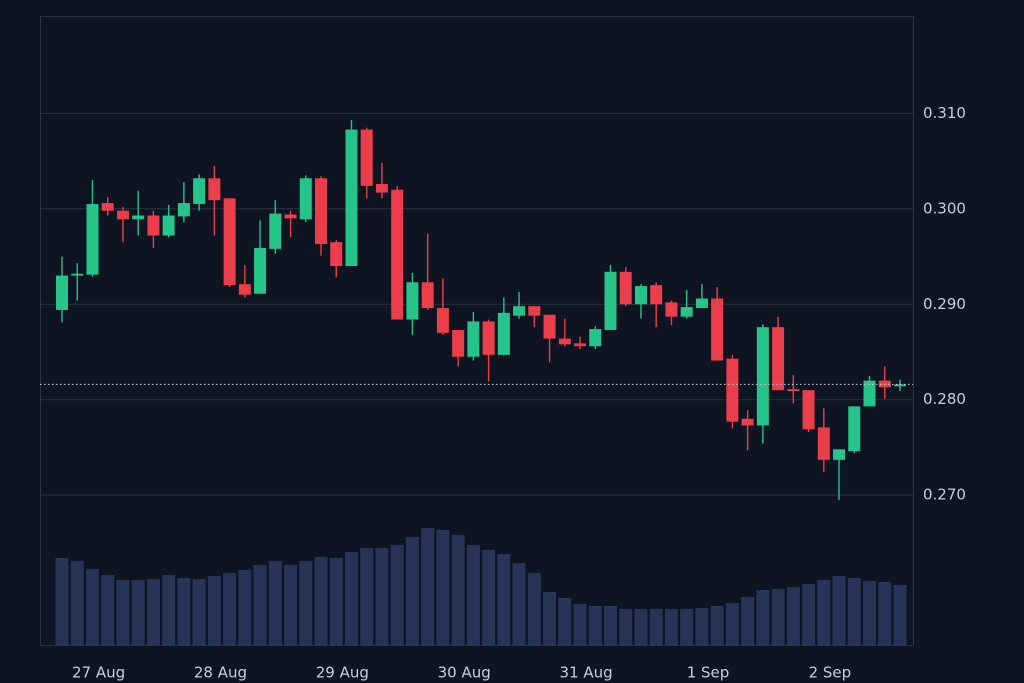 The height and width of the screenshot is (683, 1024). What do you see at coordinates (464, 673) in the screenshot?
I see `x-tick-label: 30 Aug` at bounding box center [464, 673].